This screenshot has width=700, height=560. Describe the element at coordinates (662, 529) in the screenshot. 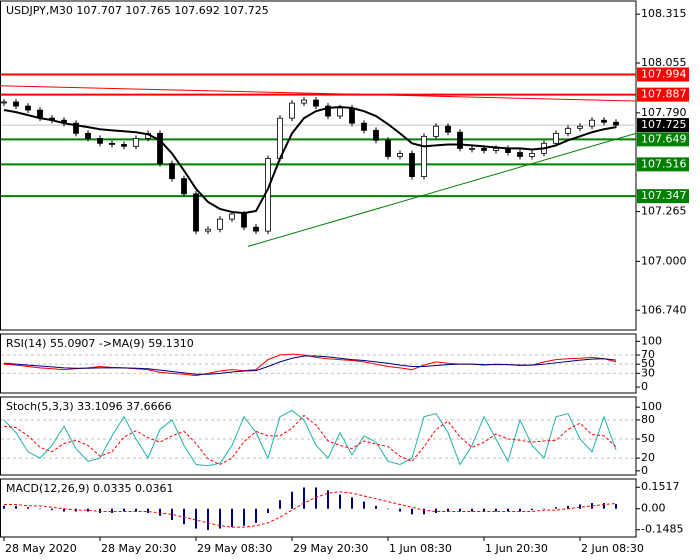

I see `y-tick-label: -0.1485` at that location.